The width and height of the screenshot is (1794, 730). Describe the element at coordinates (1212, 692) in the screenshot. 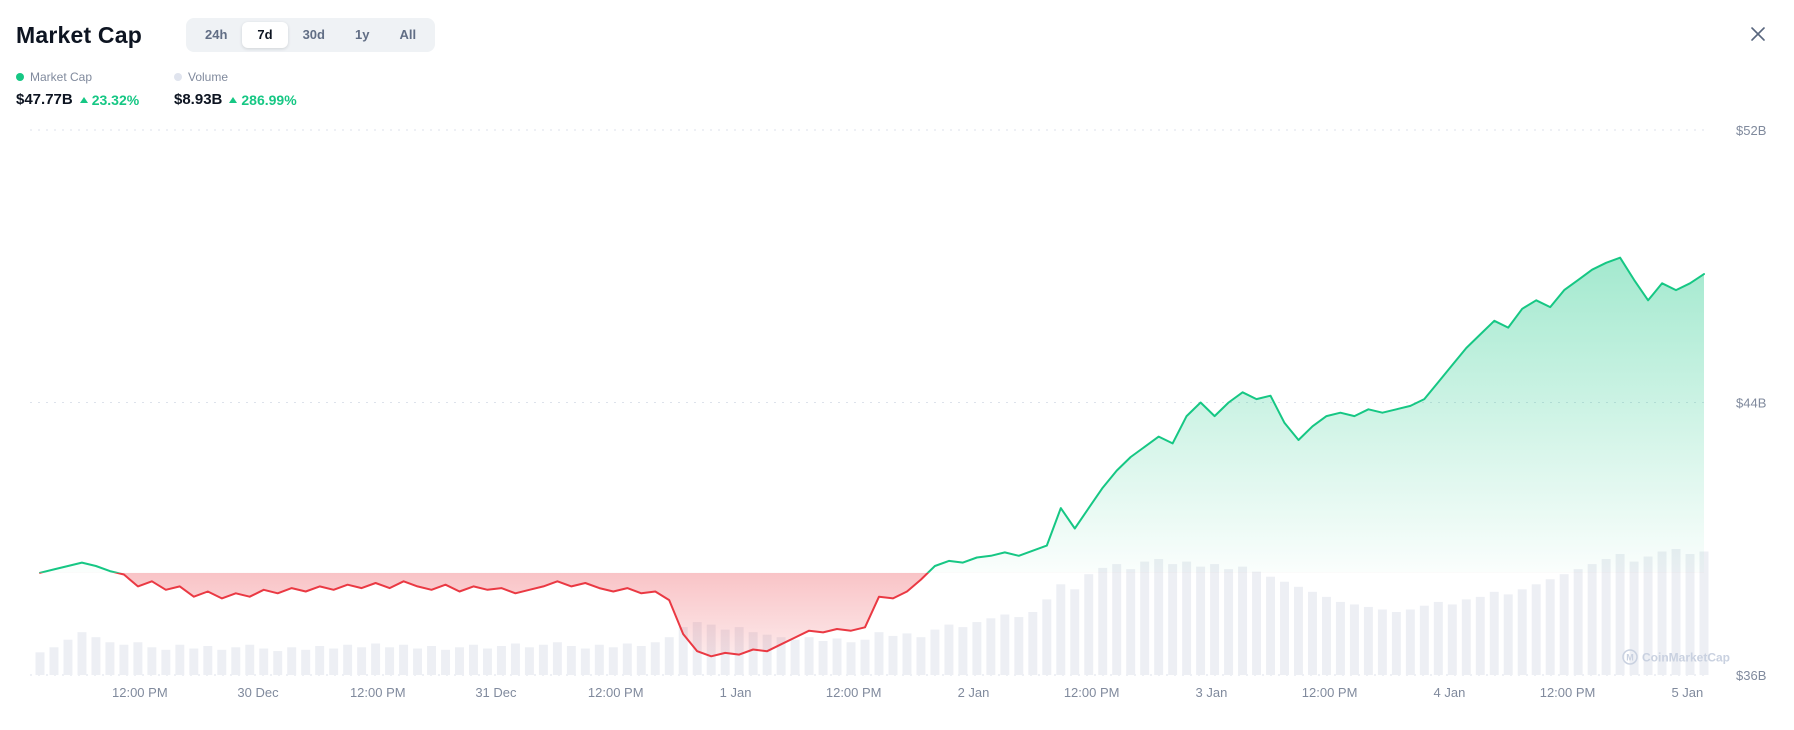

I see `x-axis-tick-label: 3 Jan` at that location.